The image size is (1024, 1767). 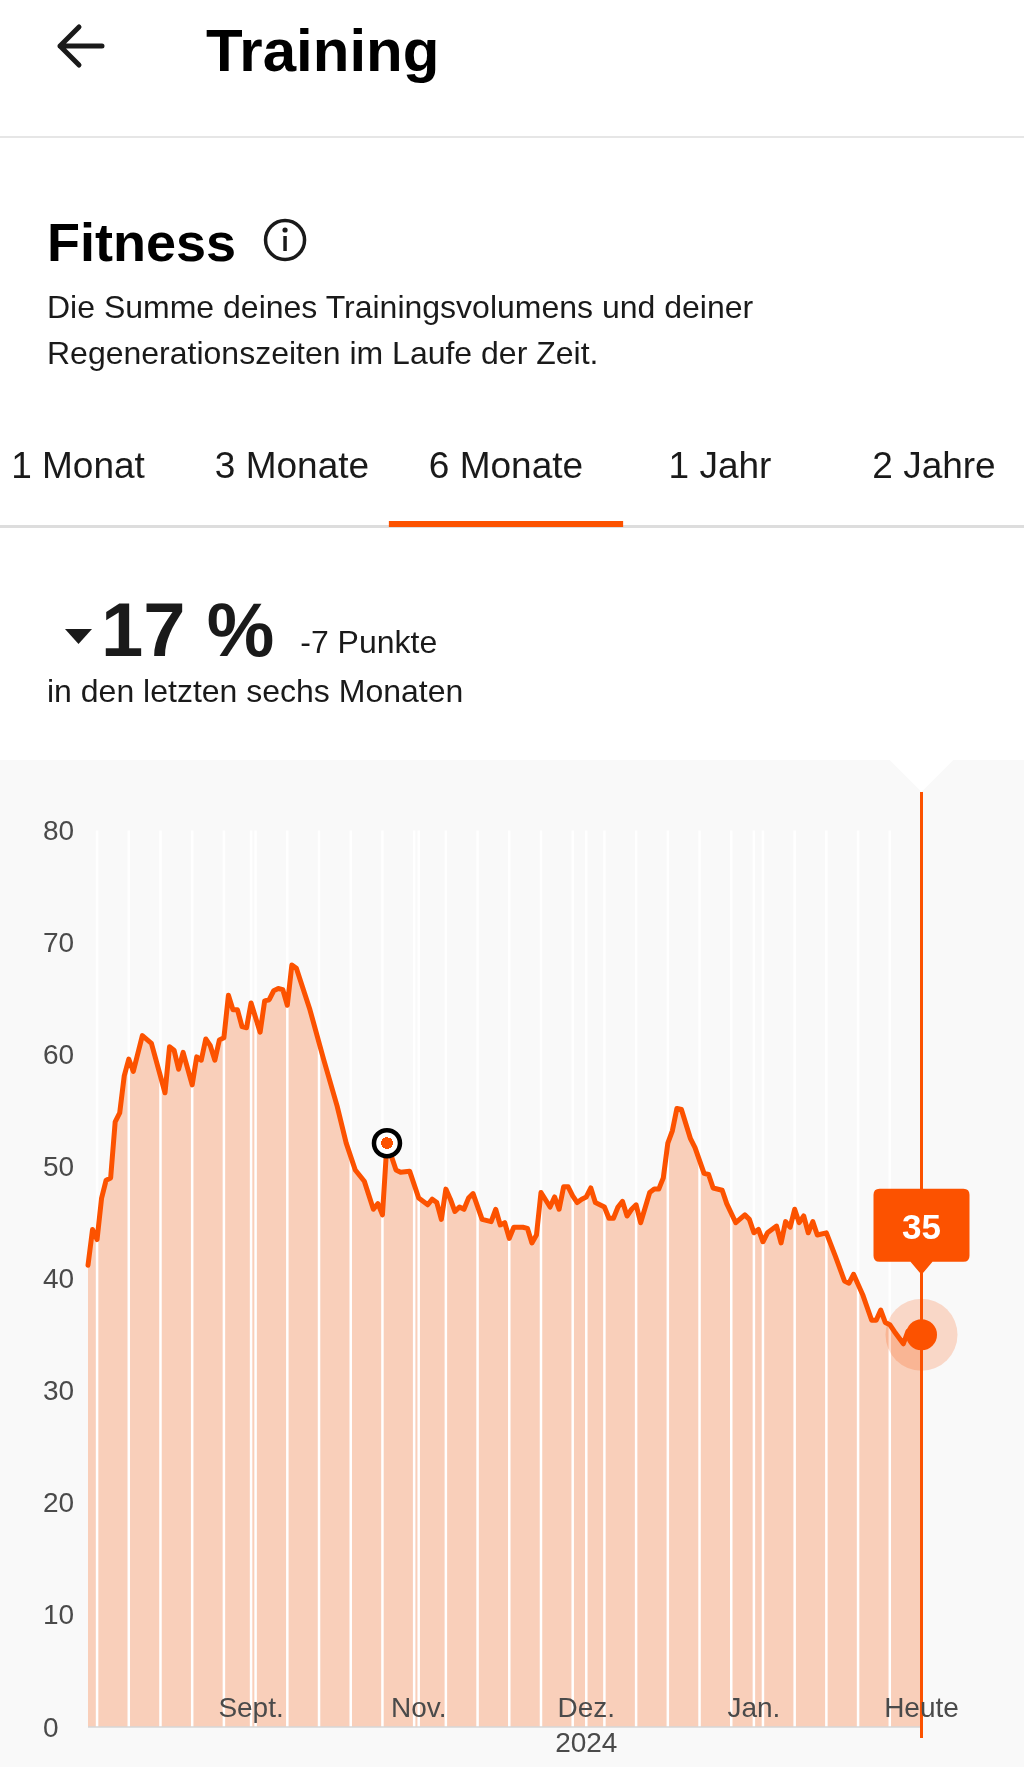 I want to click on text: 6 Monate, so click(x=506, y=465).